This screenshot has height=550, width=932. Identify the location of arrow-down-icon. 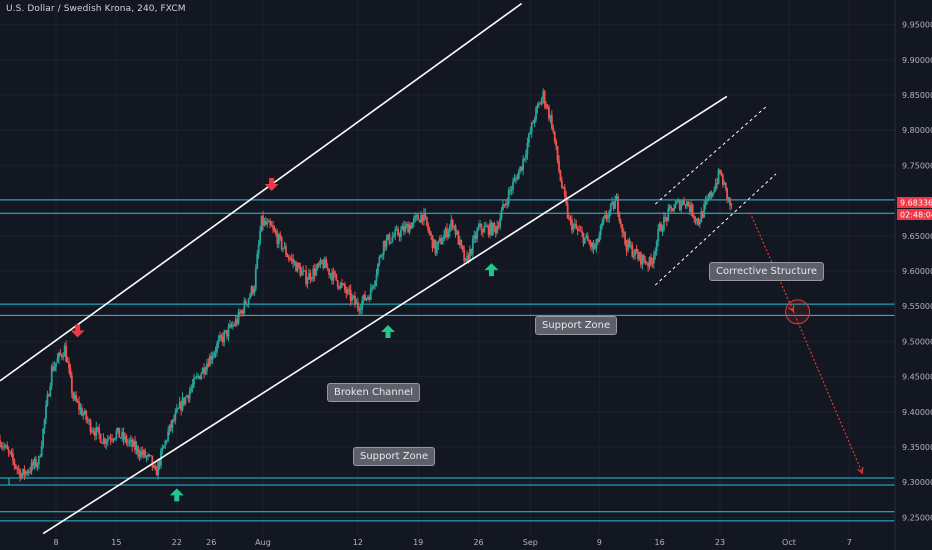
(77, 331).